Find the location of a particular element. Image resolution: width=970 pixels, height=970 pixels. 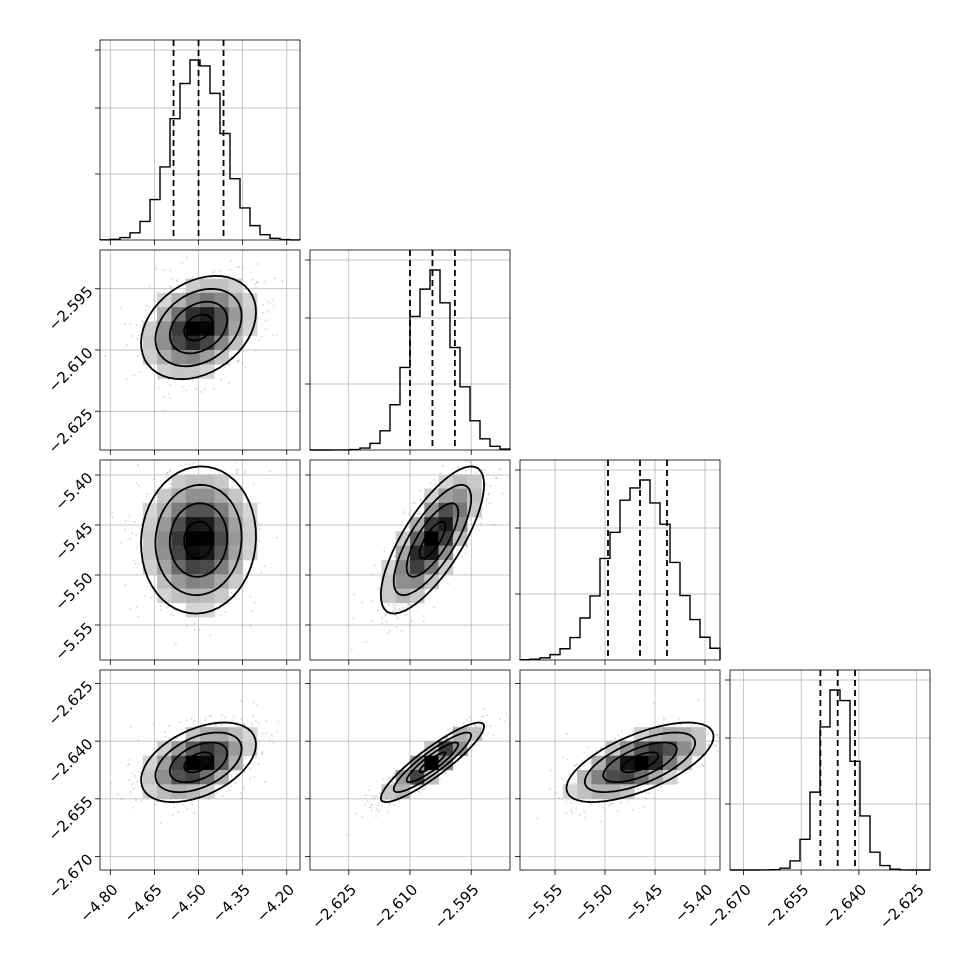

x-tick-label: −2.610 is located at coordinates (395, 907).